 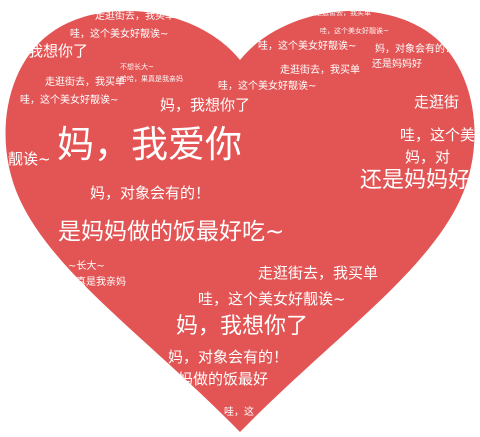 What do you see at coordinates (135, 16) in the screenshot?
I see `phrase-shopping-small: 走逛街去，我买单` at bounding box center [135, 16].